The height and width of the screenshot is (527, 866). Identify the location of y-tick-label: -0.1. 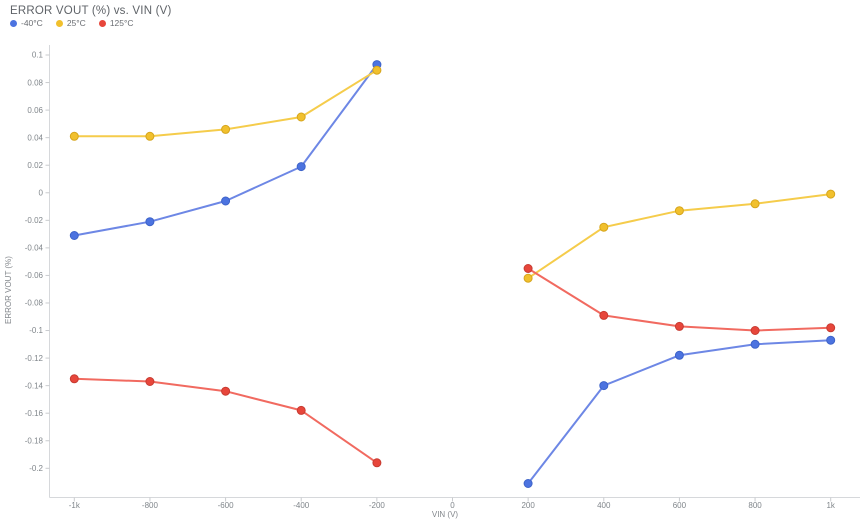
(36, 330).